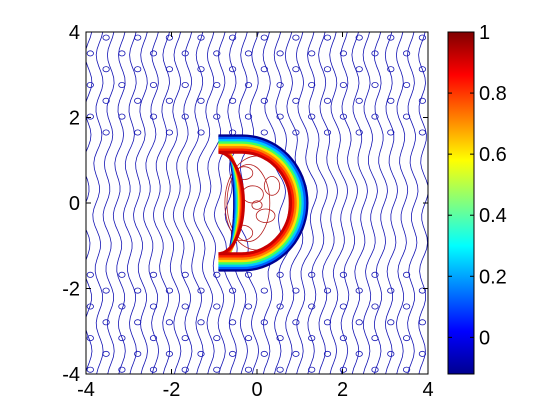 This screenshot has width=560, height=420. What do you see at coordinates (71, 290) in the screenshot?
I see `y-tick-label: -2` at bounding box center [71, 290].